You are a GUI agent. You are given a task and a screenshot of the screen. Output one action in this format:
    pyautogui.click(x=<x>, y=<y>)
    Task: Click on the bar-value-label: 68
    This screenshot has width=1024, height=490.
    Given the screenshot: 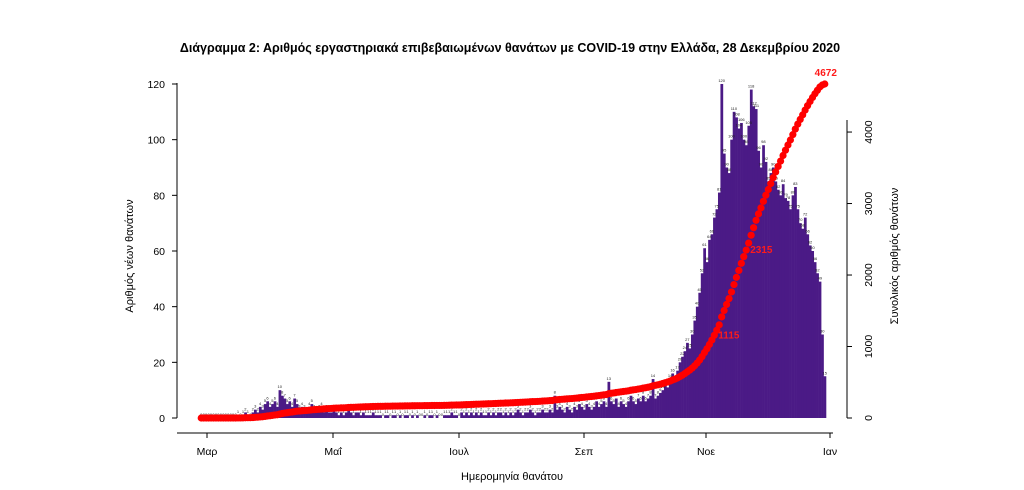 What is the action you would take?
    pyautogui.click(x=802, y=225)
    